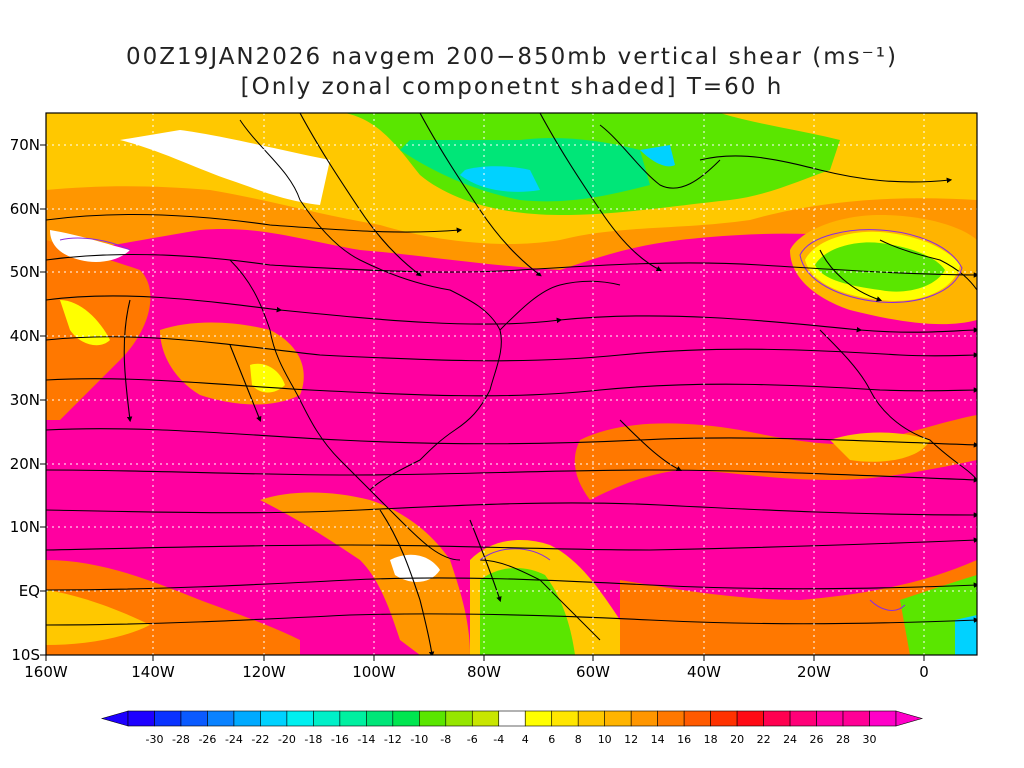 Image resolution: width=1024 pixels, height=768 pixels. I want to click on colorbar-label: -20, so click(286, 739).